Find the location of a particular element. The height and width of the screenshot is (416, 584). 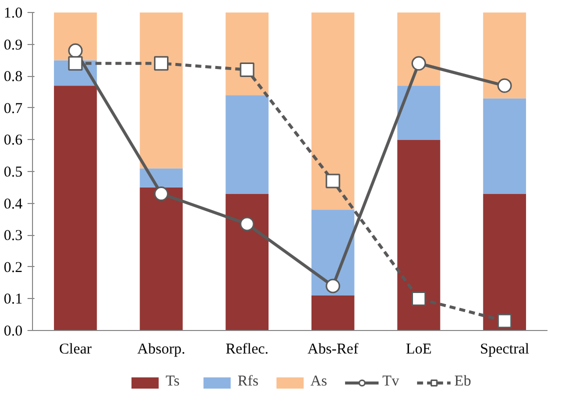

y-tick-label: 0.7 is located at coordinates (13, 108).